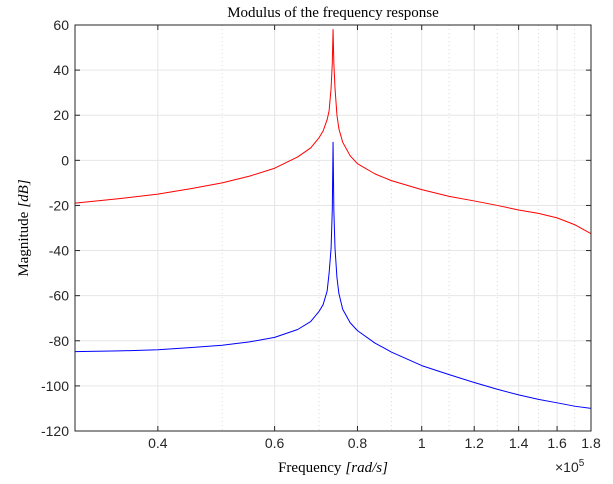  I want to click on y-tick-label: -100, so click(55, 386).